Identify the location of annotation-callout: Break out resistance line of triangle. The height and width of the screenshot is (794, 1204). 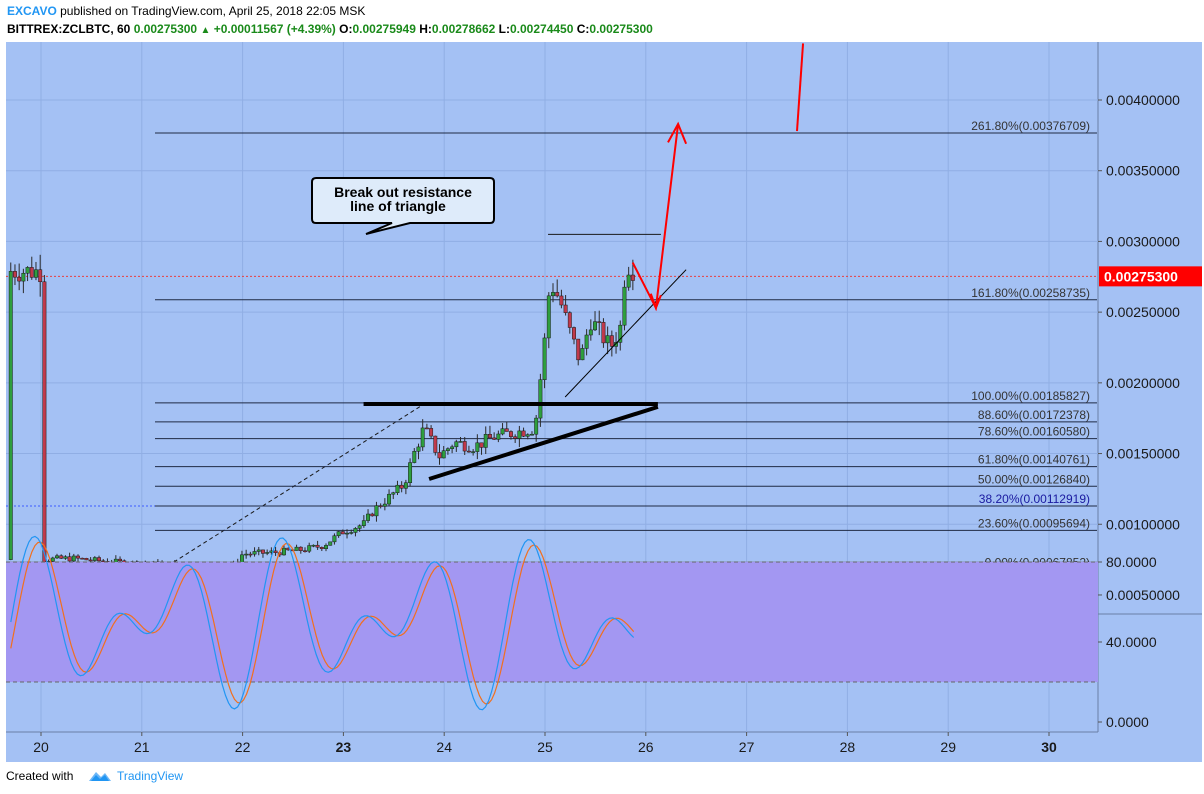
(403, 206).